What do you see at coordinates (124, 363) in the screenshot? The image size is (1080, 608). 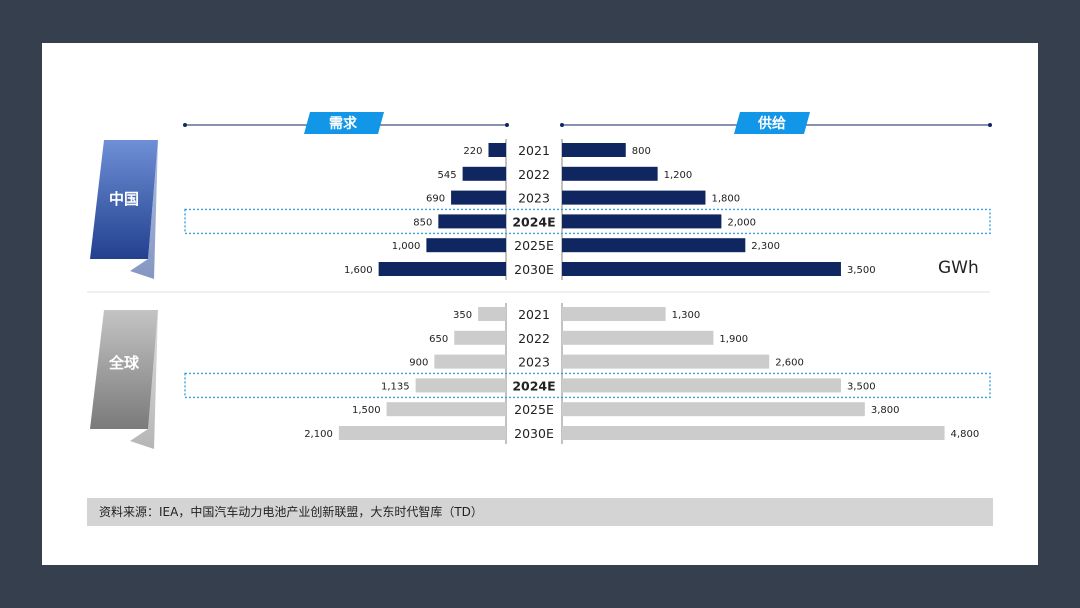 I see `global-group-label: 全球` at bounding box center [124, 363].